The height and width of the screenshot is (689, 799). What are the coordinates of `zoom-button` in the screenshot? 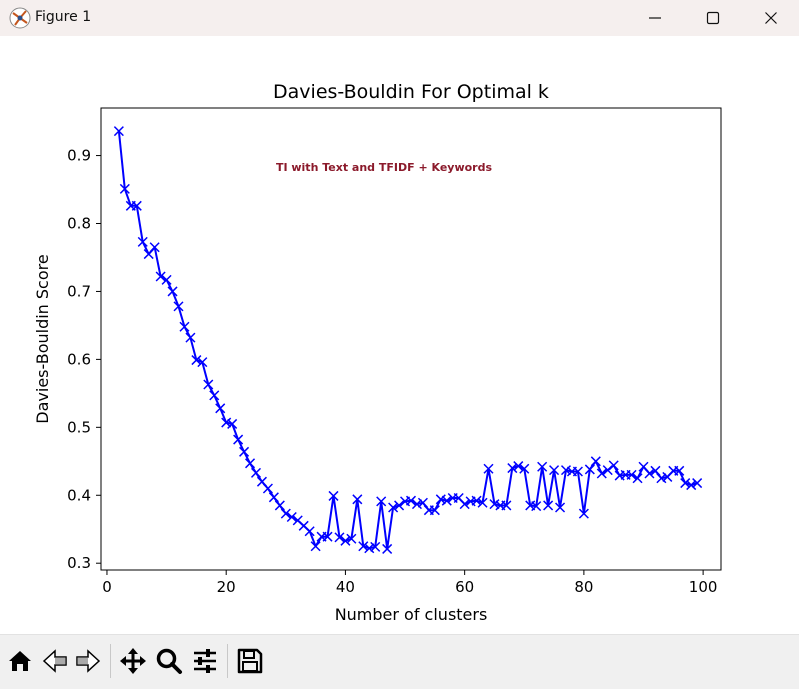 It's located at (169, 661).